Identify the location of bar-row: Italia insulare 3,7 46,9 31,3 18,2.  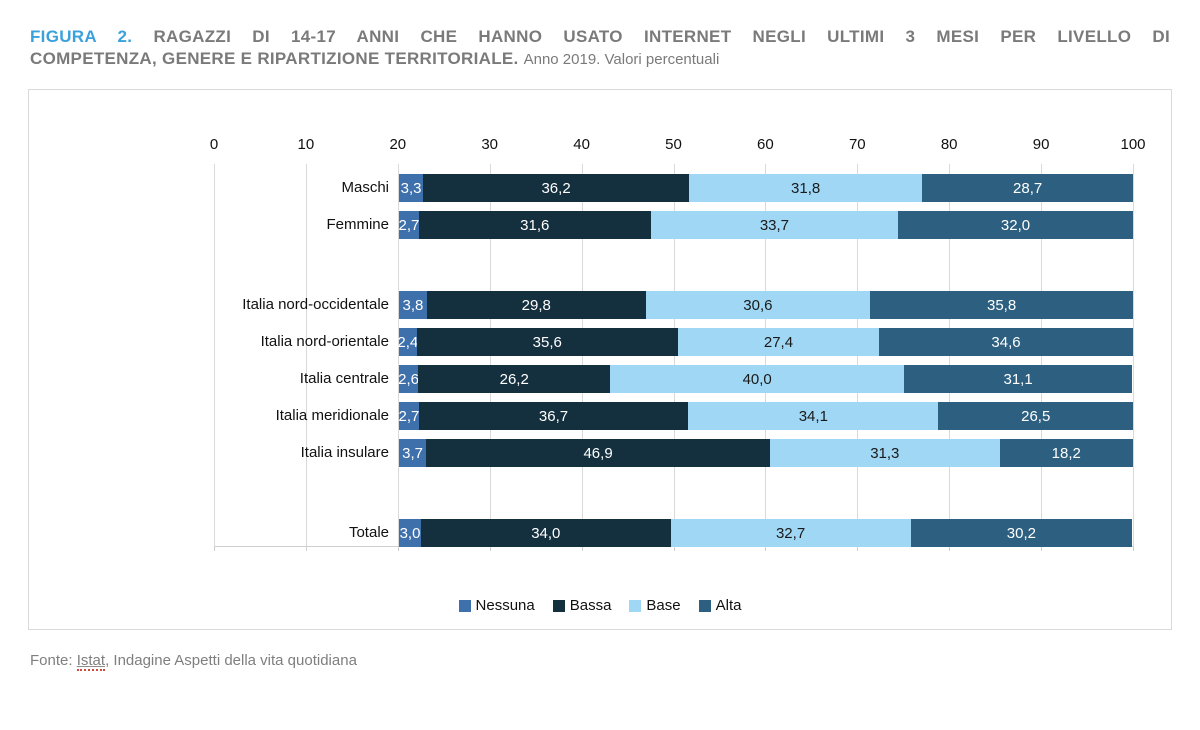
(673, 453).